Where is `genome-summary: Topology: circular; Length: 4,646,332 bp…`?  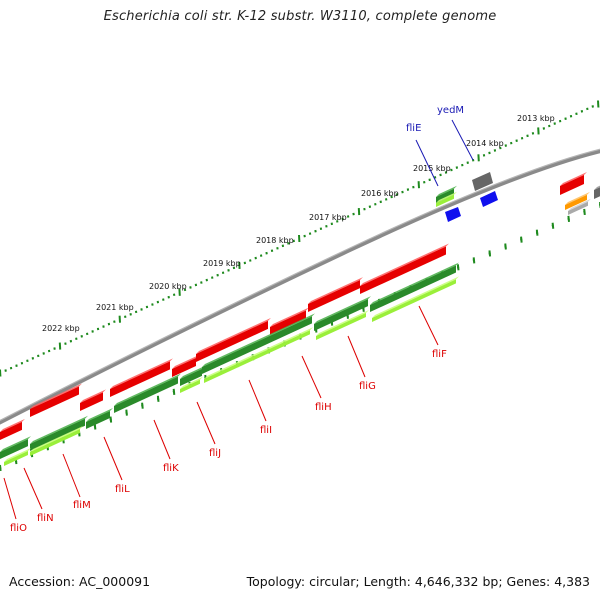
genome-summary: Topology: circular; Length: 4,646,332 bp… is located at coordinates (418, 581).